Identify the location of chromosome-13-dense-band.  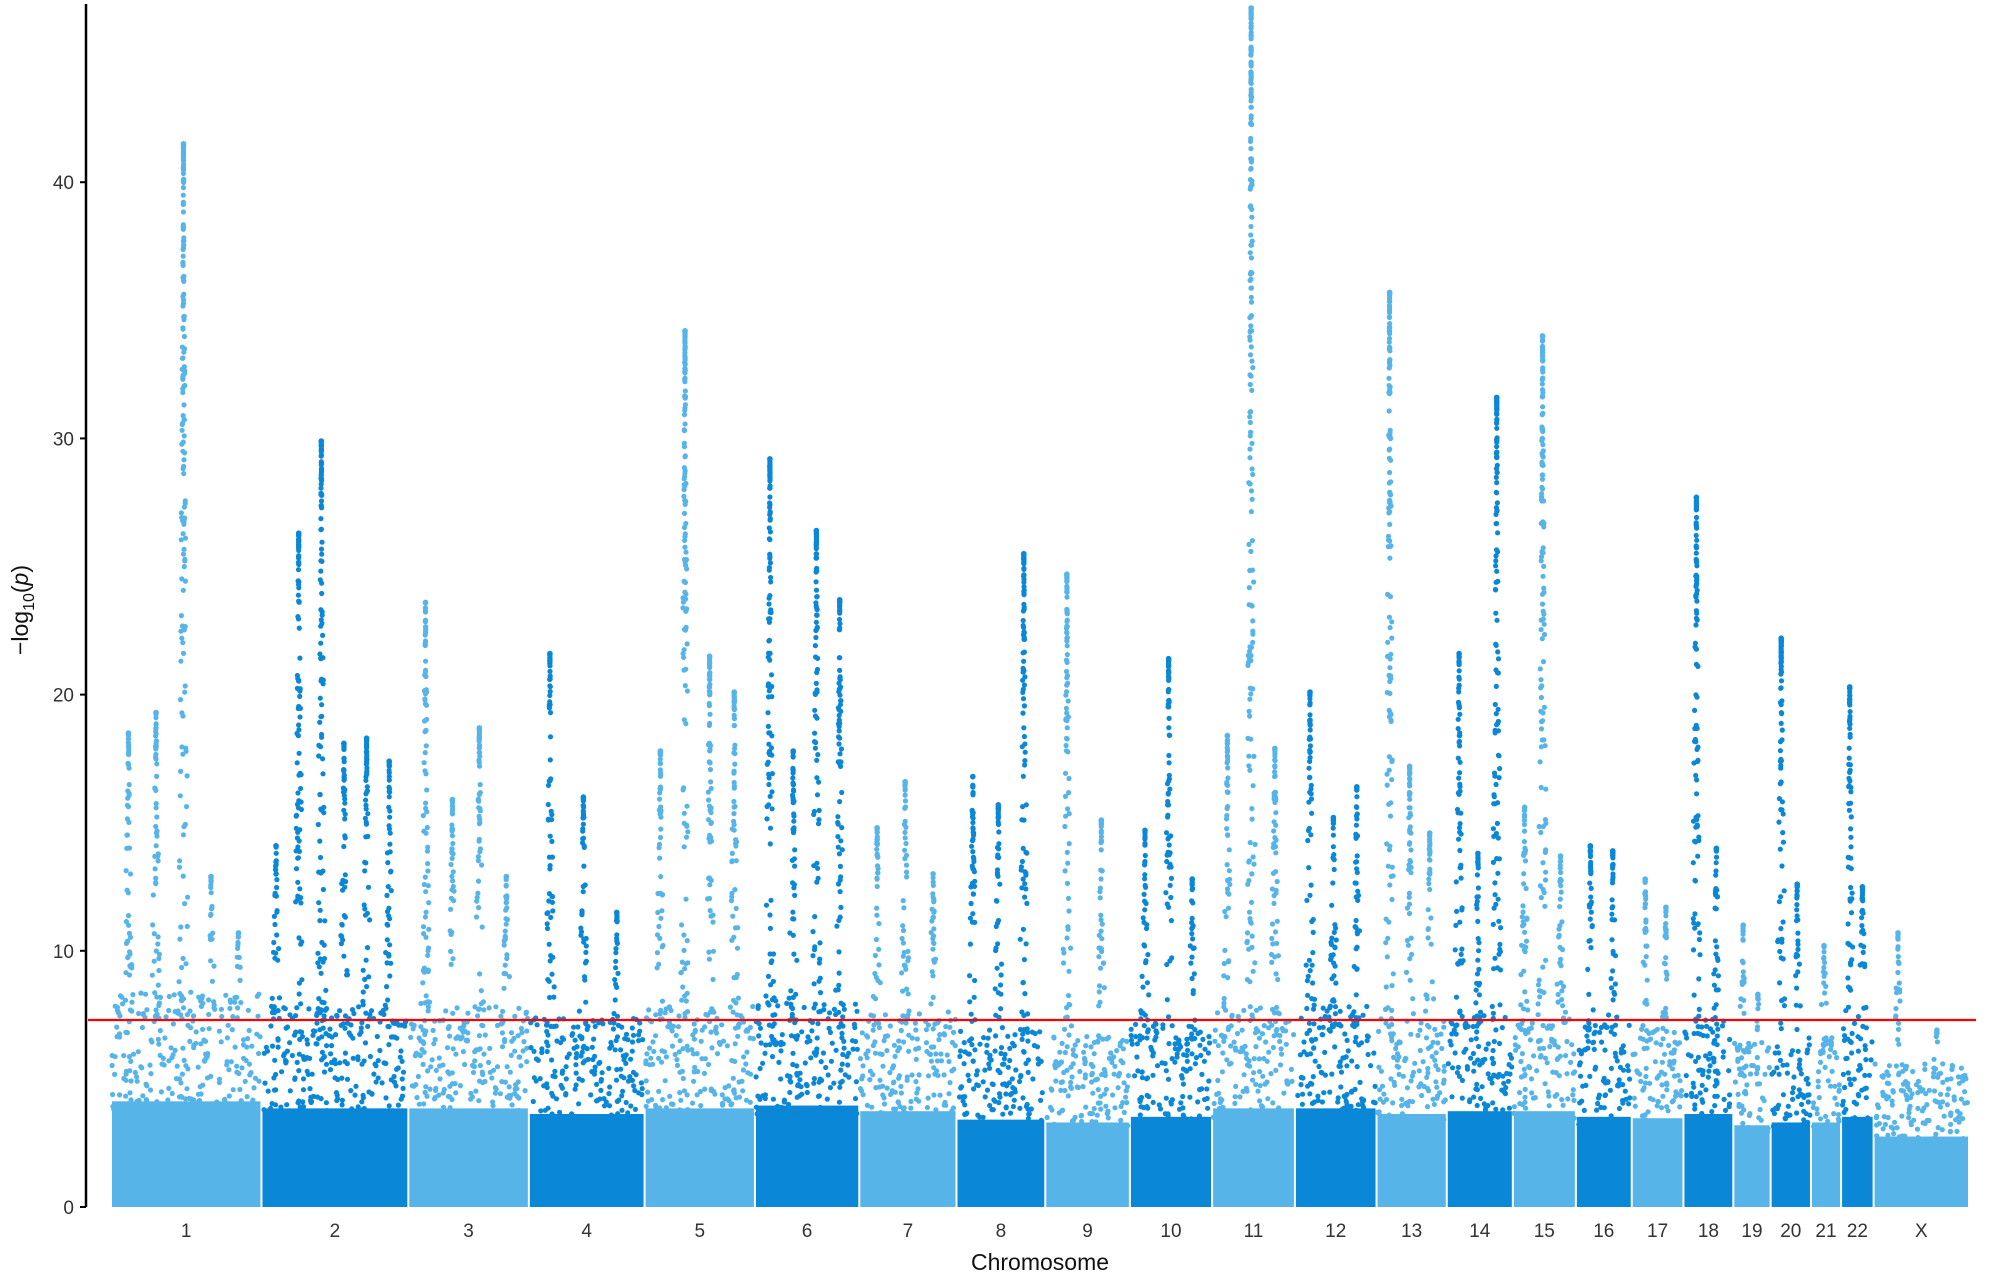
(1411, 1160).